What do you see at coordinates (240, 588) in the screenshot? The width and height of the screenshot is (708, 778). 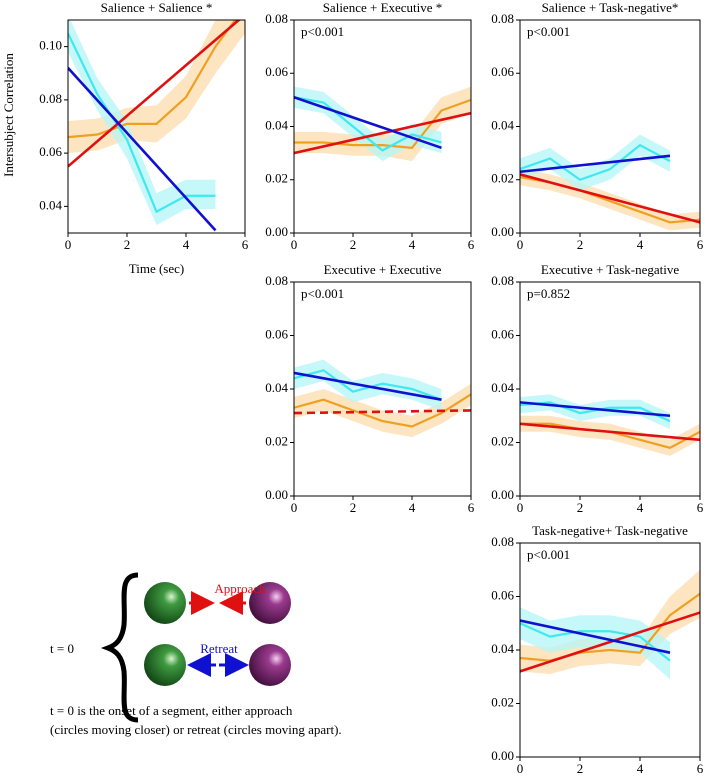 I see `approach-label: Approach` at bounding box center [240, 588].